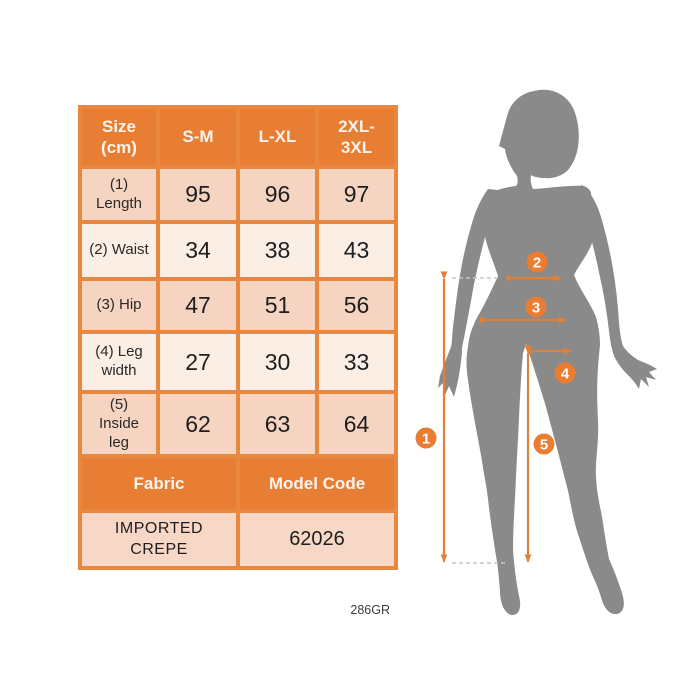 This screenshot has width=700, height=700. I want to click on waist-2xl3xl-value: 43, so click(356, 250).